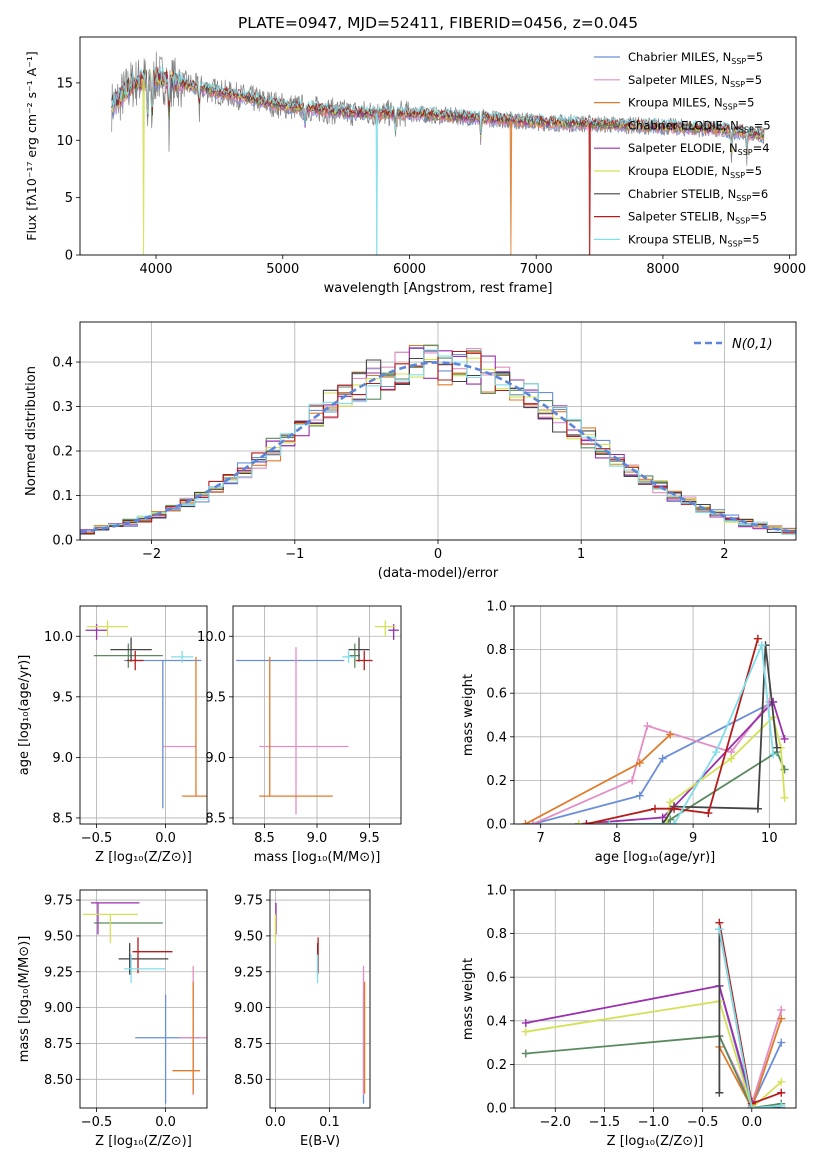 This screenshot has width=819, height=1170. Describe the element at coordinates (69, 198) in the screenshot. I see `y-tick-label: 5` at that location.